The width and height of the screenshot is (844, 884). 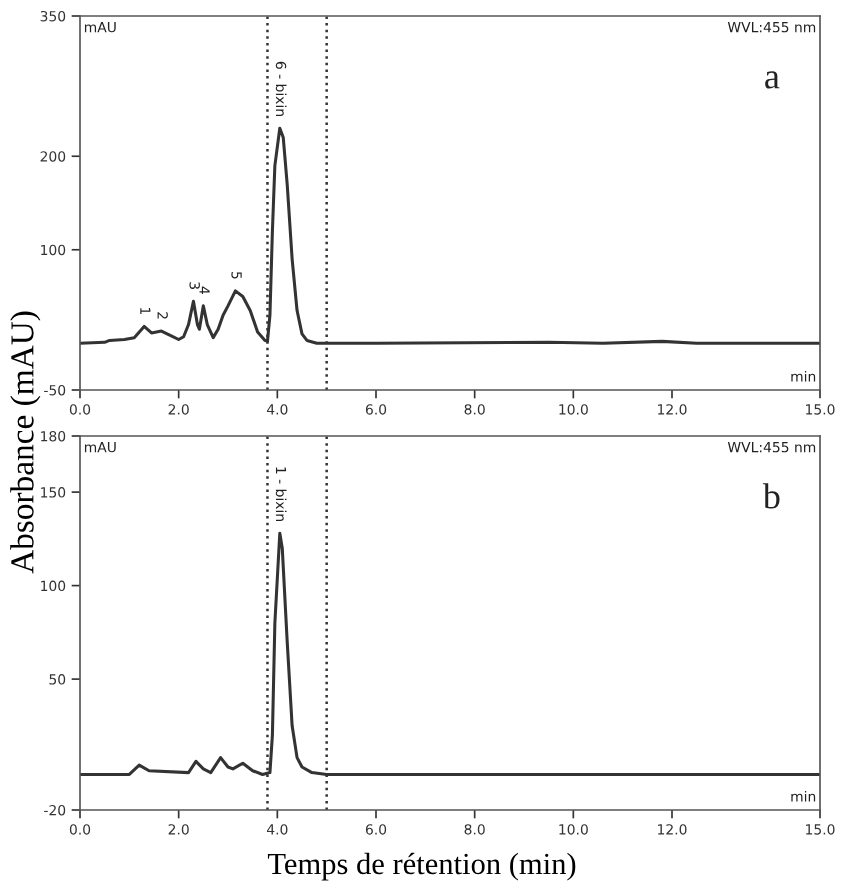 I want to click on annotation: a, so click(x=772, y=80).